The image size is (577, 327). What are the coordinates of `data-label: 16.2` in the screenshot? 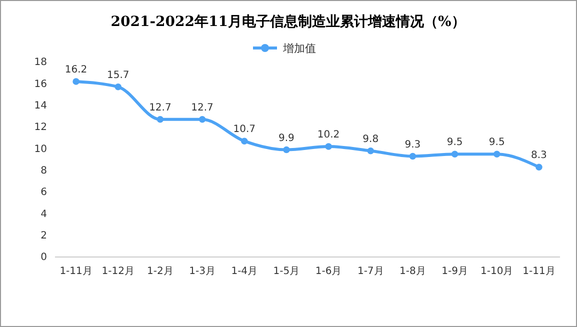 It's located at (76, 70).